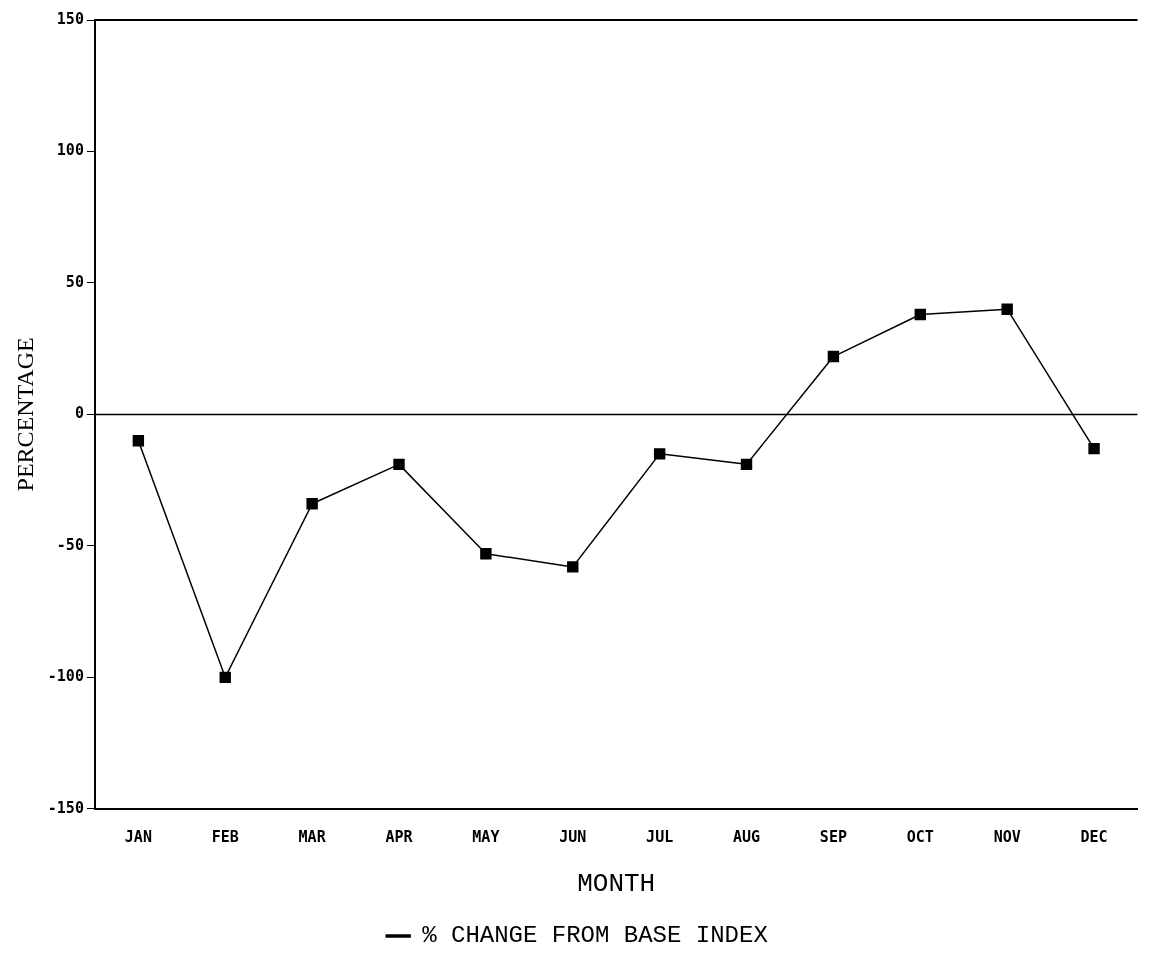  What do you see at coordinates (138, 836) in the screenshot?
I see `x-tick-label: JAN` at bounding box center [138, 836].